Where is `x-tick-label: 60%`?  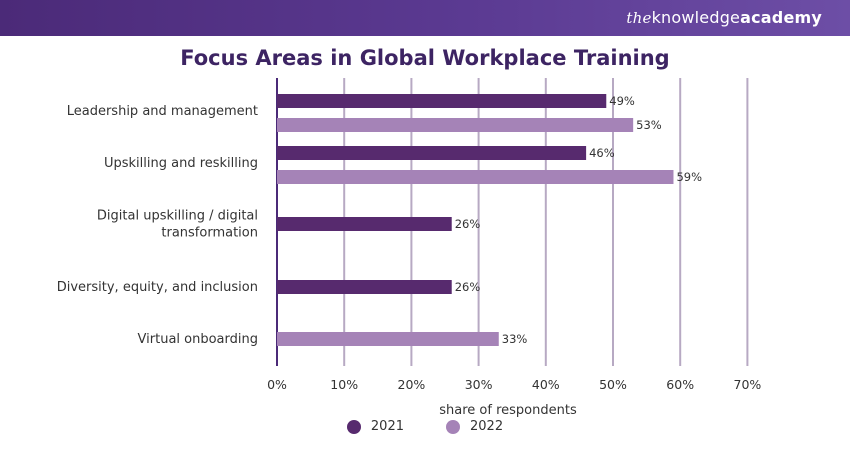 x-tick-label: 60% is located at coordinates (680, 384).